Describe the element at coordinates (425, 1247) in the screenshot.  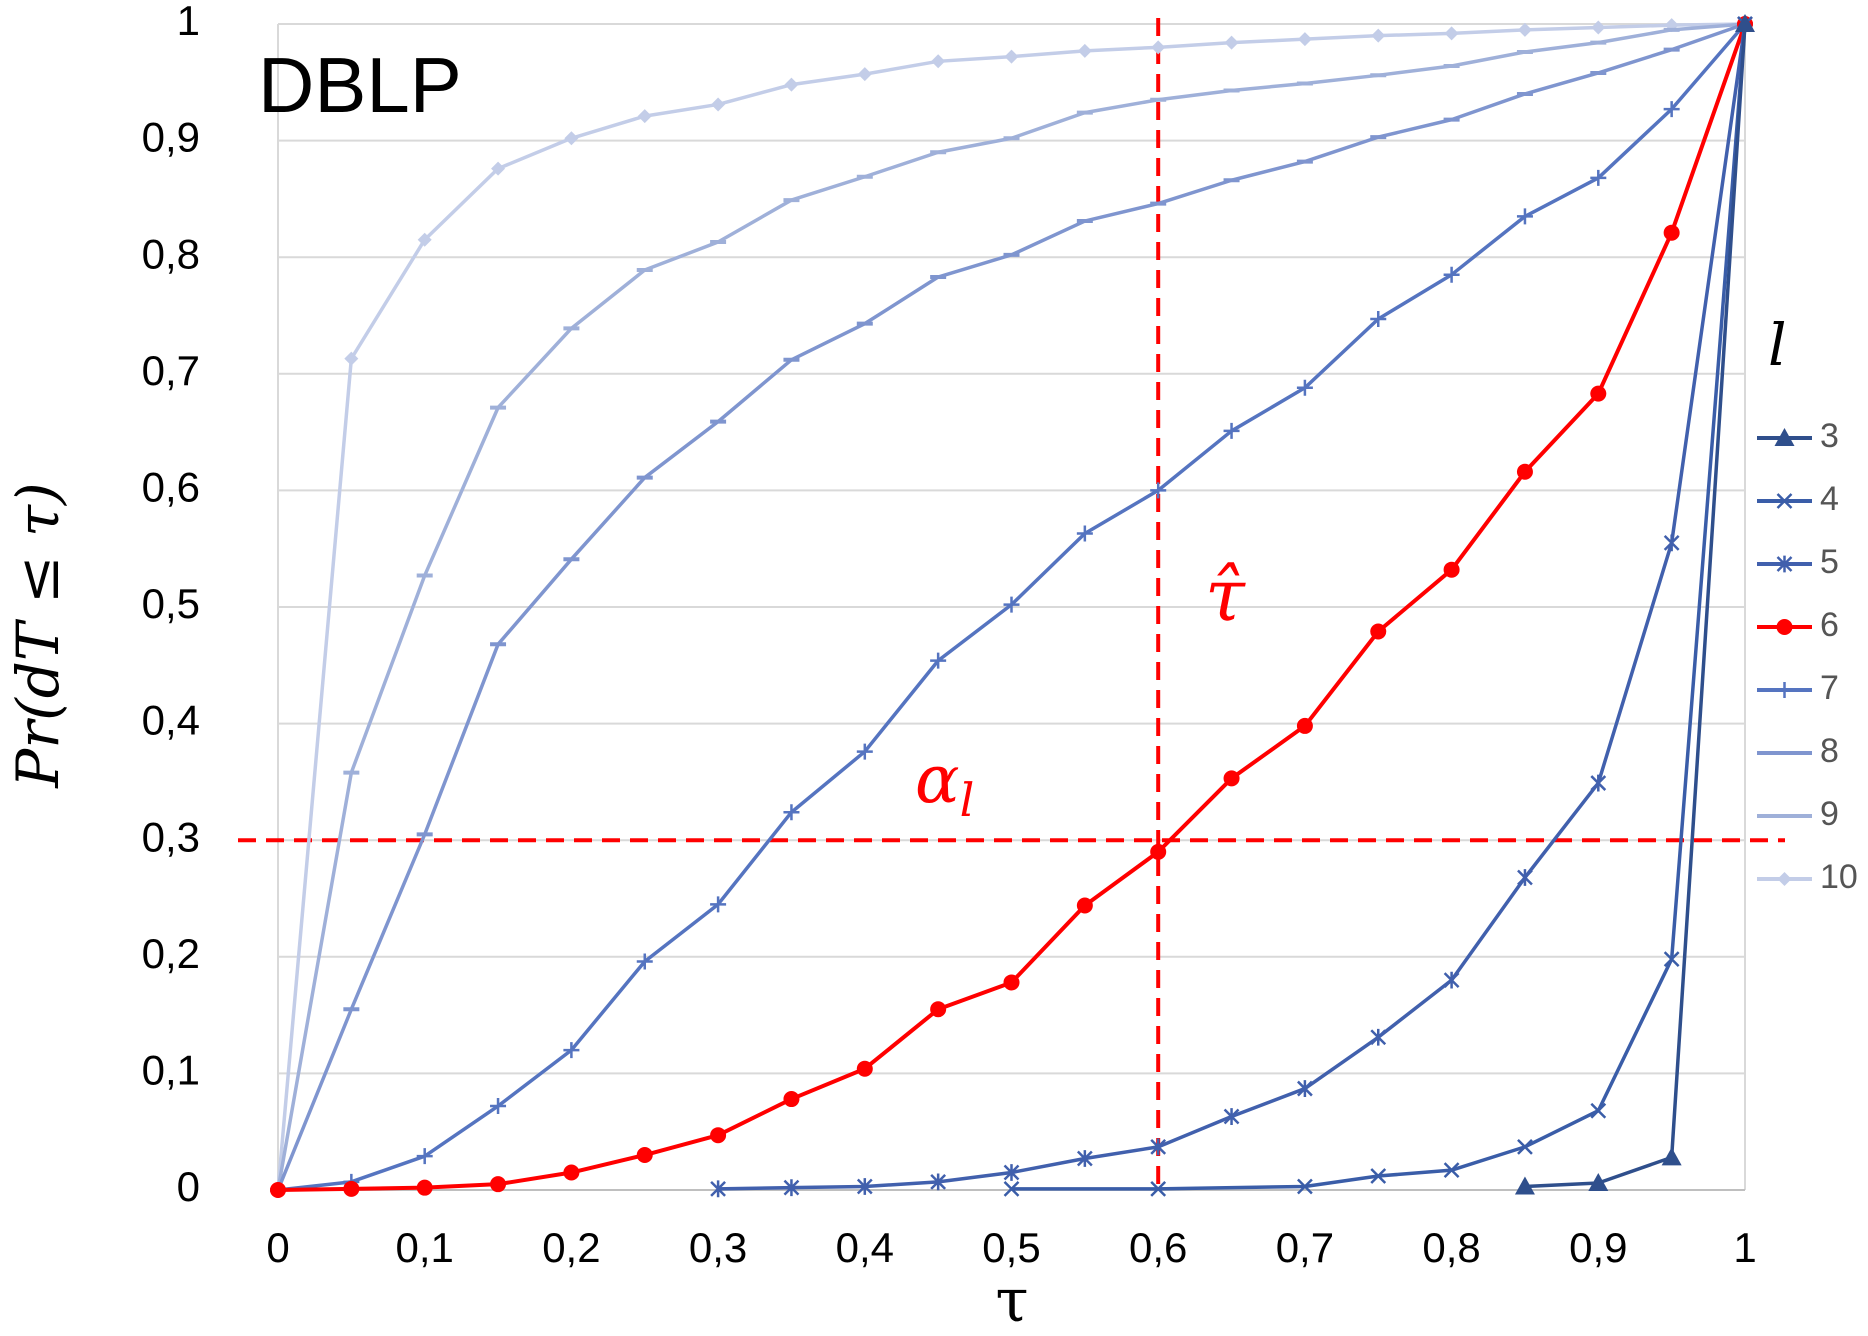
I see `x-tick-label: 0,1` at that location.